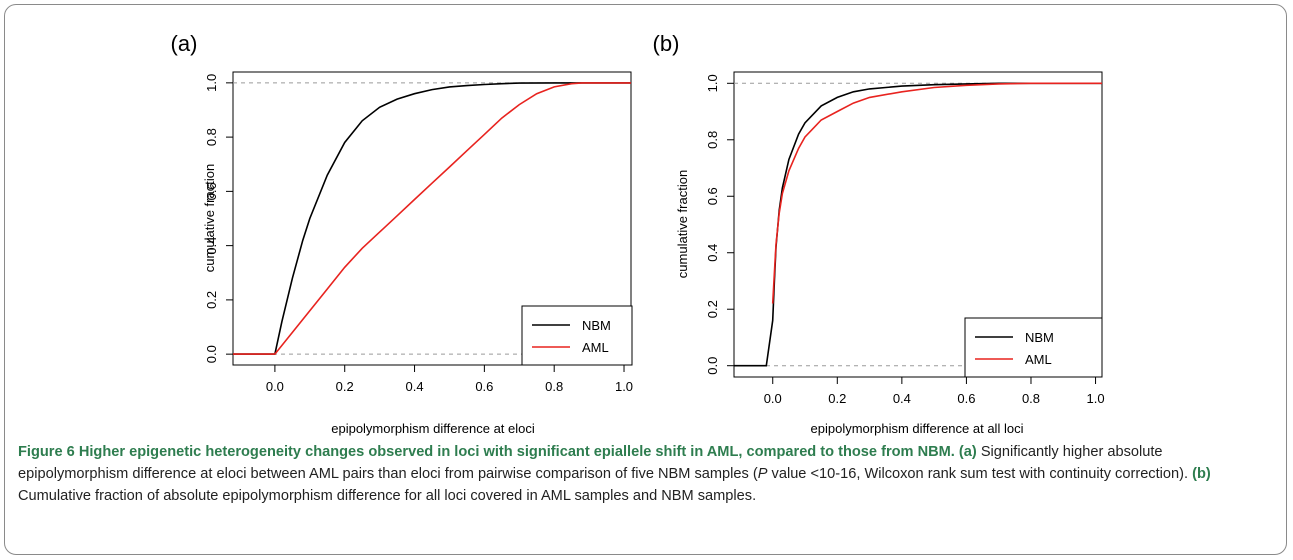  Describe the element at coordinates (184, 43) in the screenshot. I see `panel-label: (a)` at that location.